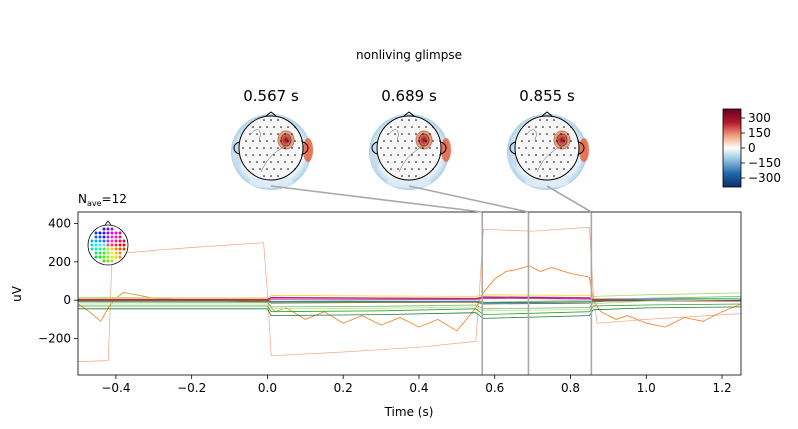 The width and height of the screenshot is (798, 429). I want to click on x-ticks: −0.4 −0.2 0.0 0.2 0.4 0.6 0.8 1.0 1.2, so click(416, 385).